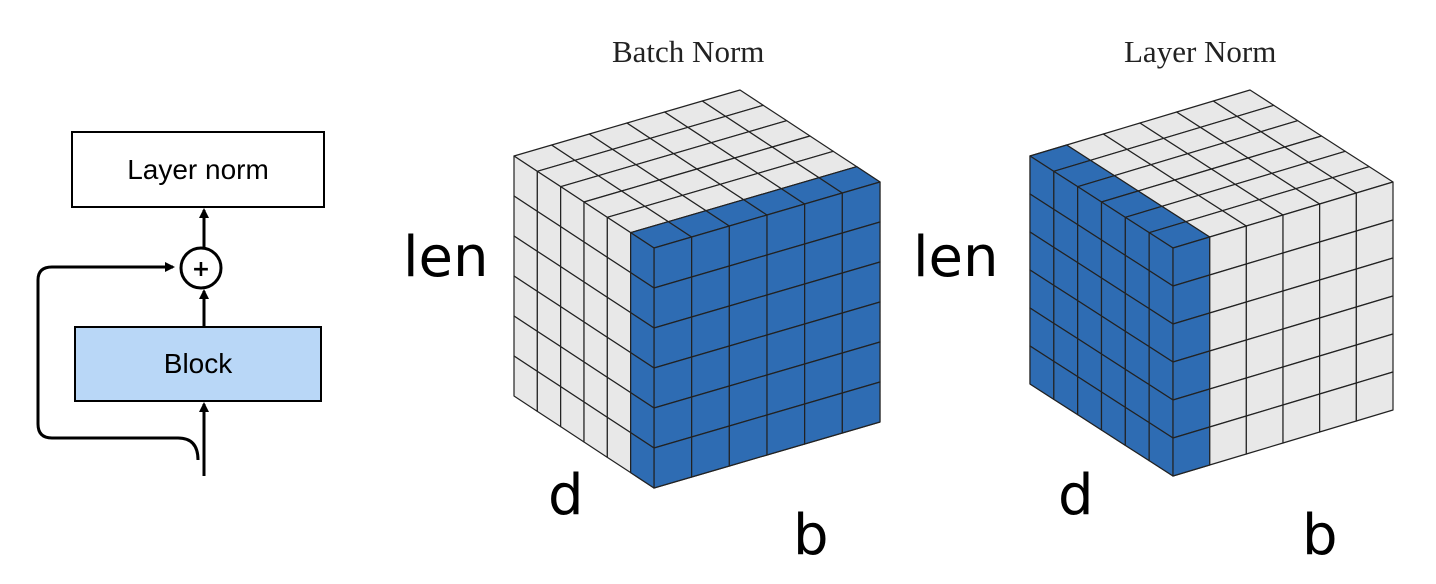 The width and height of the screenshot is (1436, 584). Describe the element at coordinates (1200, 51) in the screenshot. I see `layer-norm-title: Layer Norm` at that location.